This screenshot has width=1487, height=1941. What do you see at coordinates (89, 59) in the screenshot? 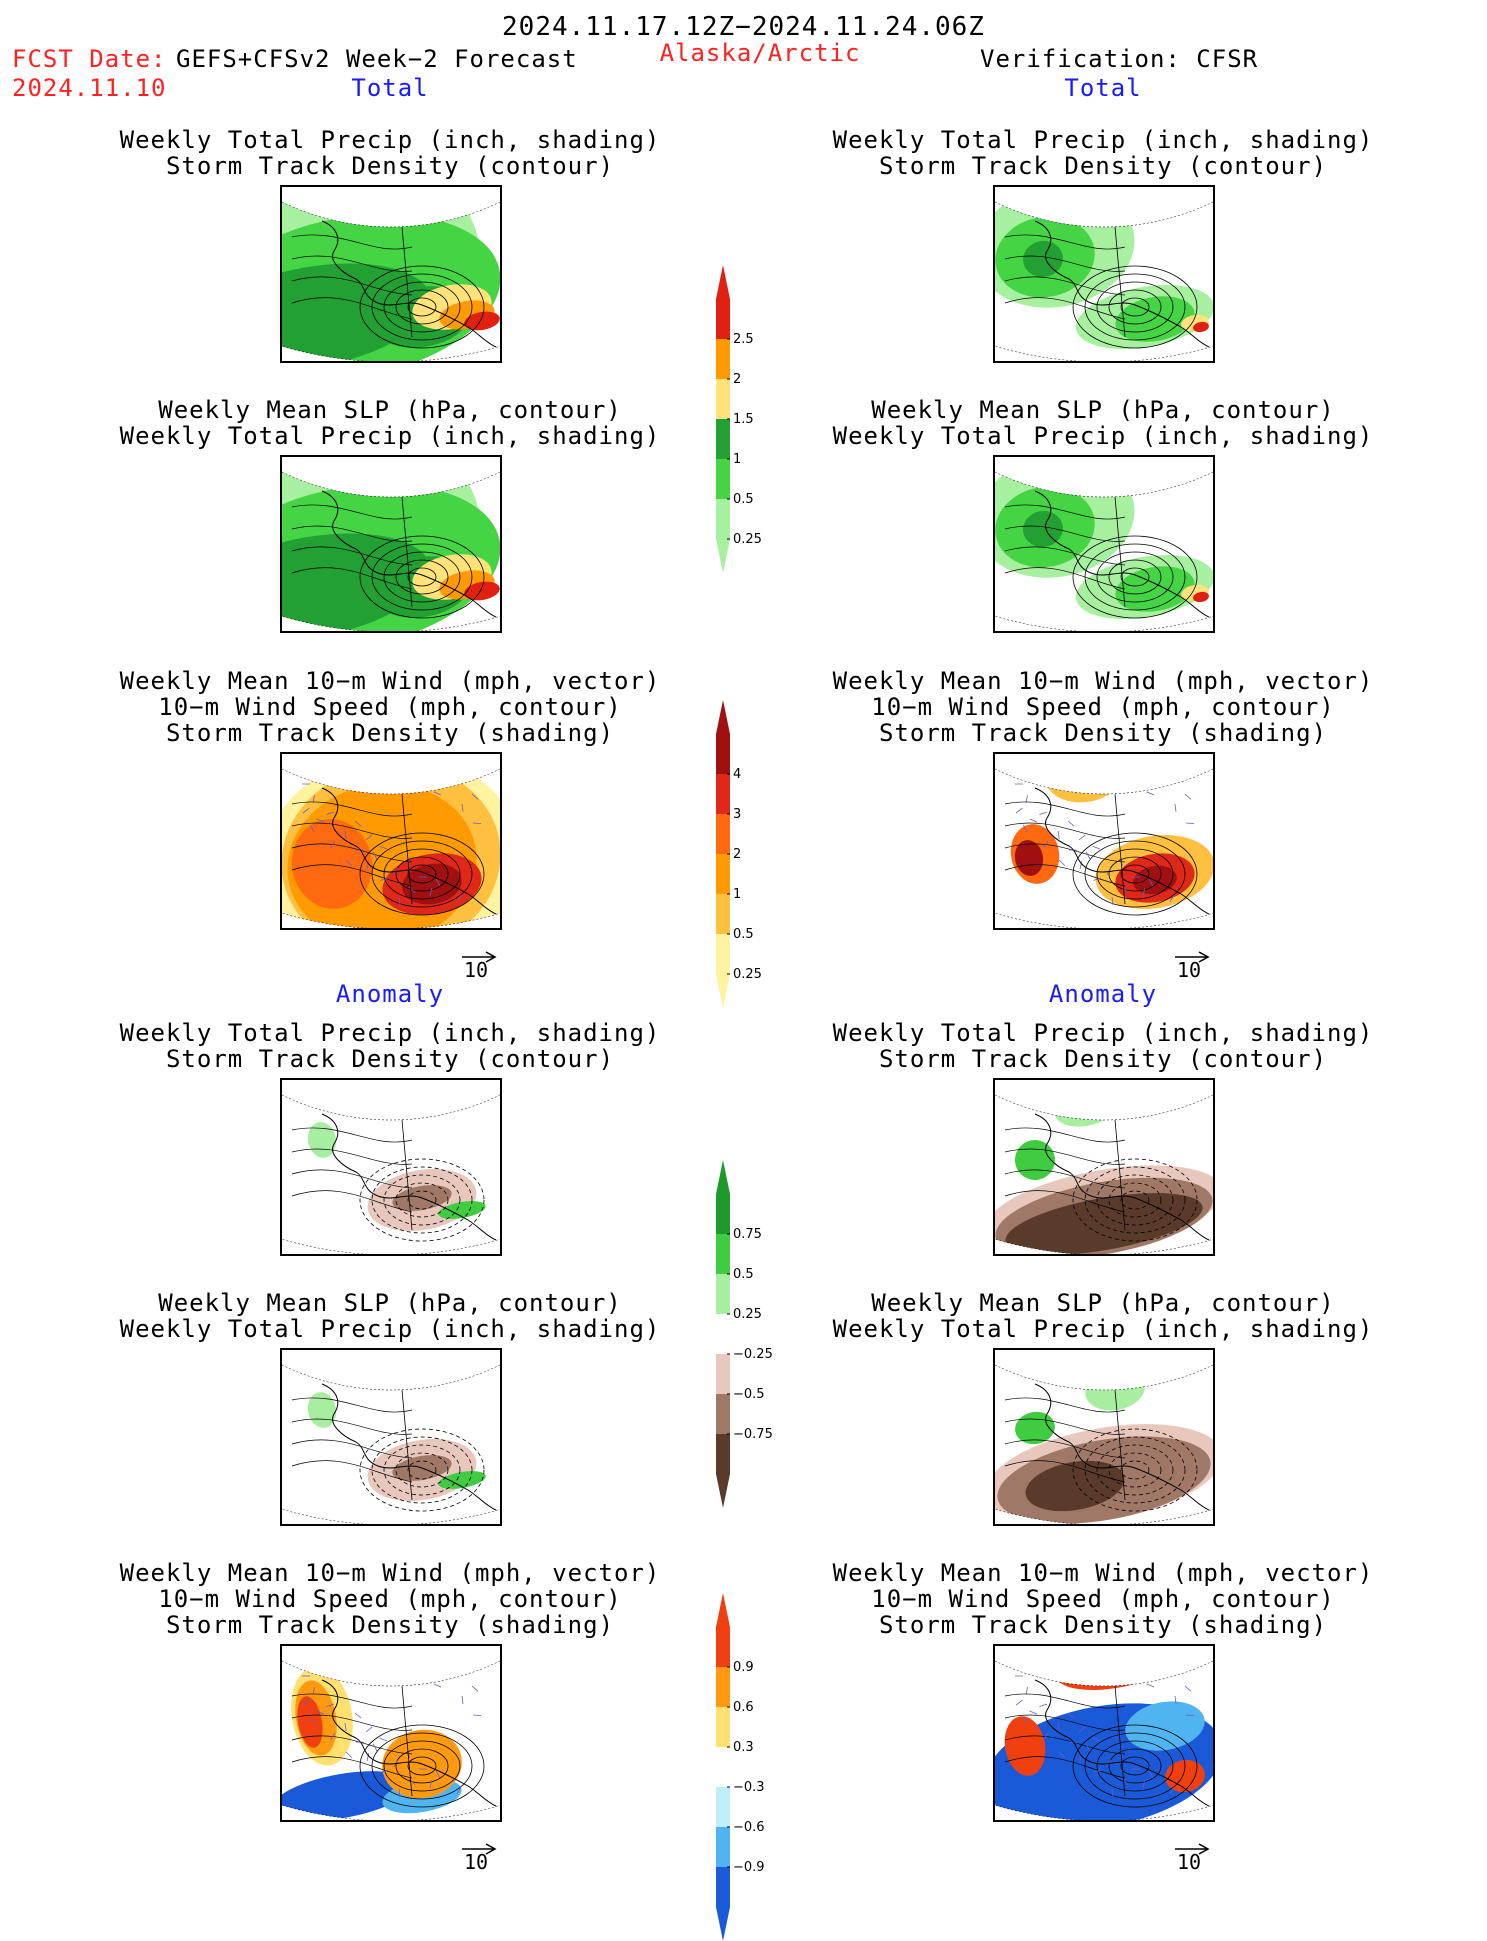
I see `fcst-date-label: FCST Date:` at bounding box center [89, 59].